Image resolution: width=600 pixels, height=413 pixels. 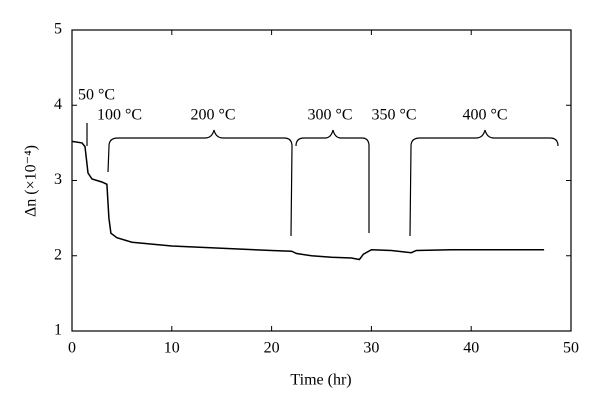 What do you see at coordinates (471, 348) in the screenshot?
I see `x-tick-label: 40` at bounding box center [471, 348].